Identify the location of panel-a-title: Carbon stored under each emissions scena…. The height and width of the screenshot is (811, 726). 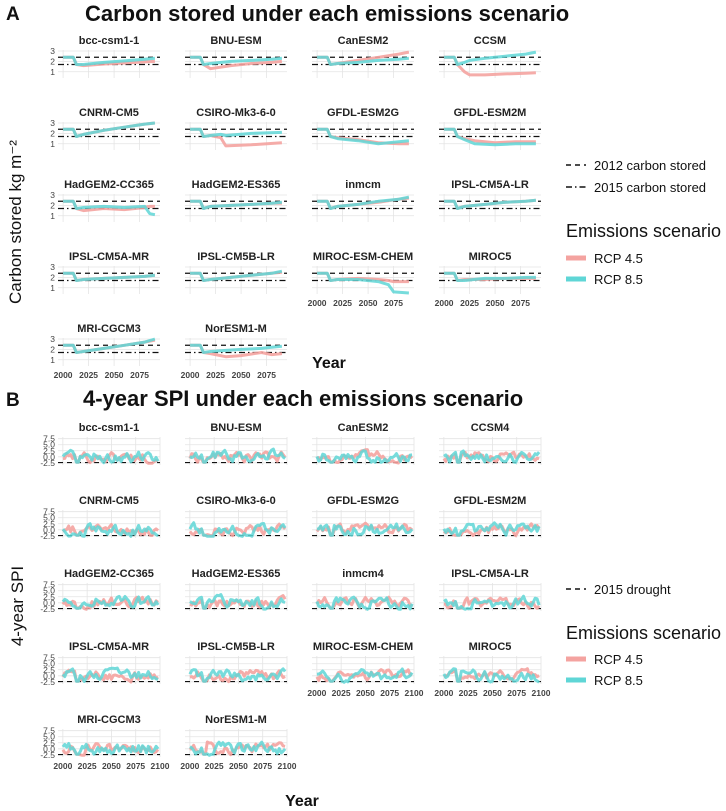
(327, 13).